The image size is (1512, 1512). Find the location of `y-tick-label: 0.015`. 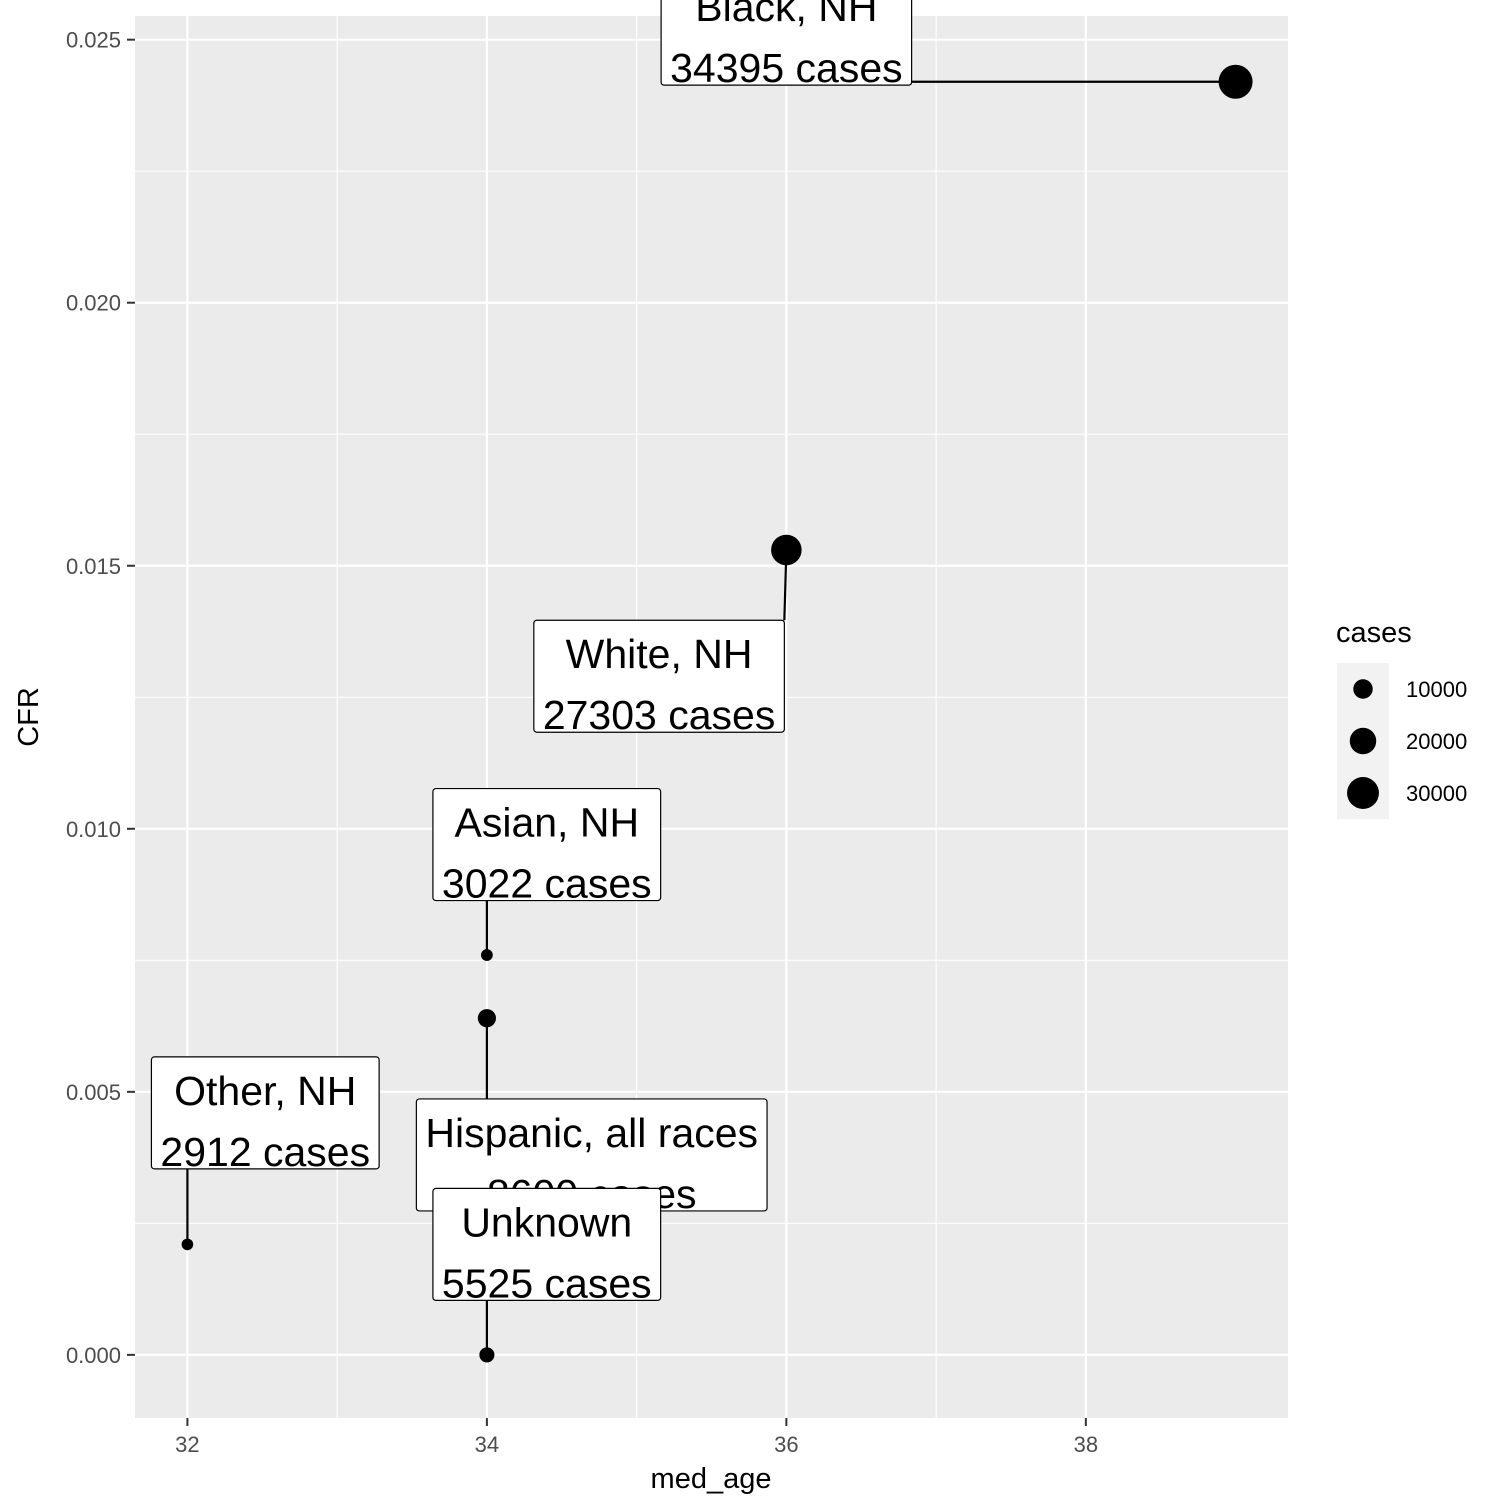

y-tick-label: 0.015 is located at coordinates (93, 566).